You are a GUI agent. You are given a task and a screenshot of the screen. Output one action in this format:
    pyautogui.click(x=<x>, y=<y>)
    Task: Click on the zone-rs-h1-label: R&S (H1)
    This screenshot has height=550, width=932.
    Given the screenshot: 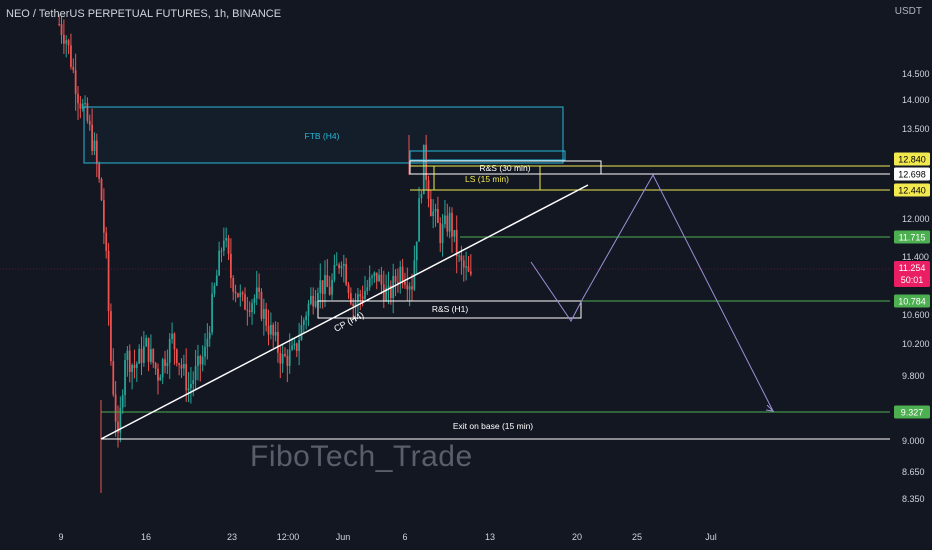 What is the action you would take?
    pyautogui.click(x=450, y=309)
    